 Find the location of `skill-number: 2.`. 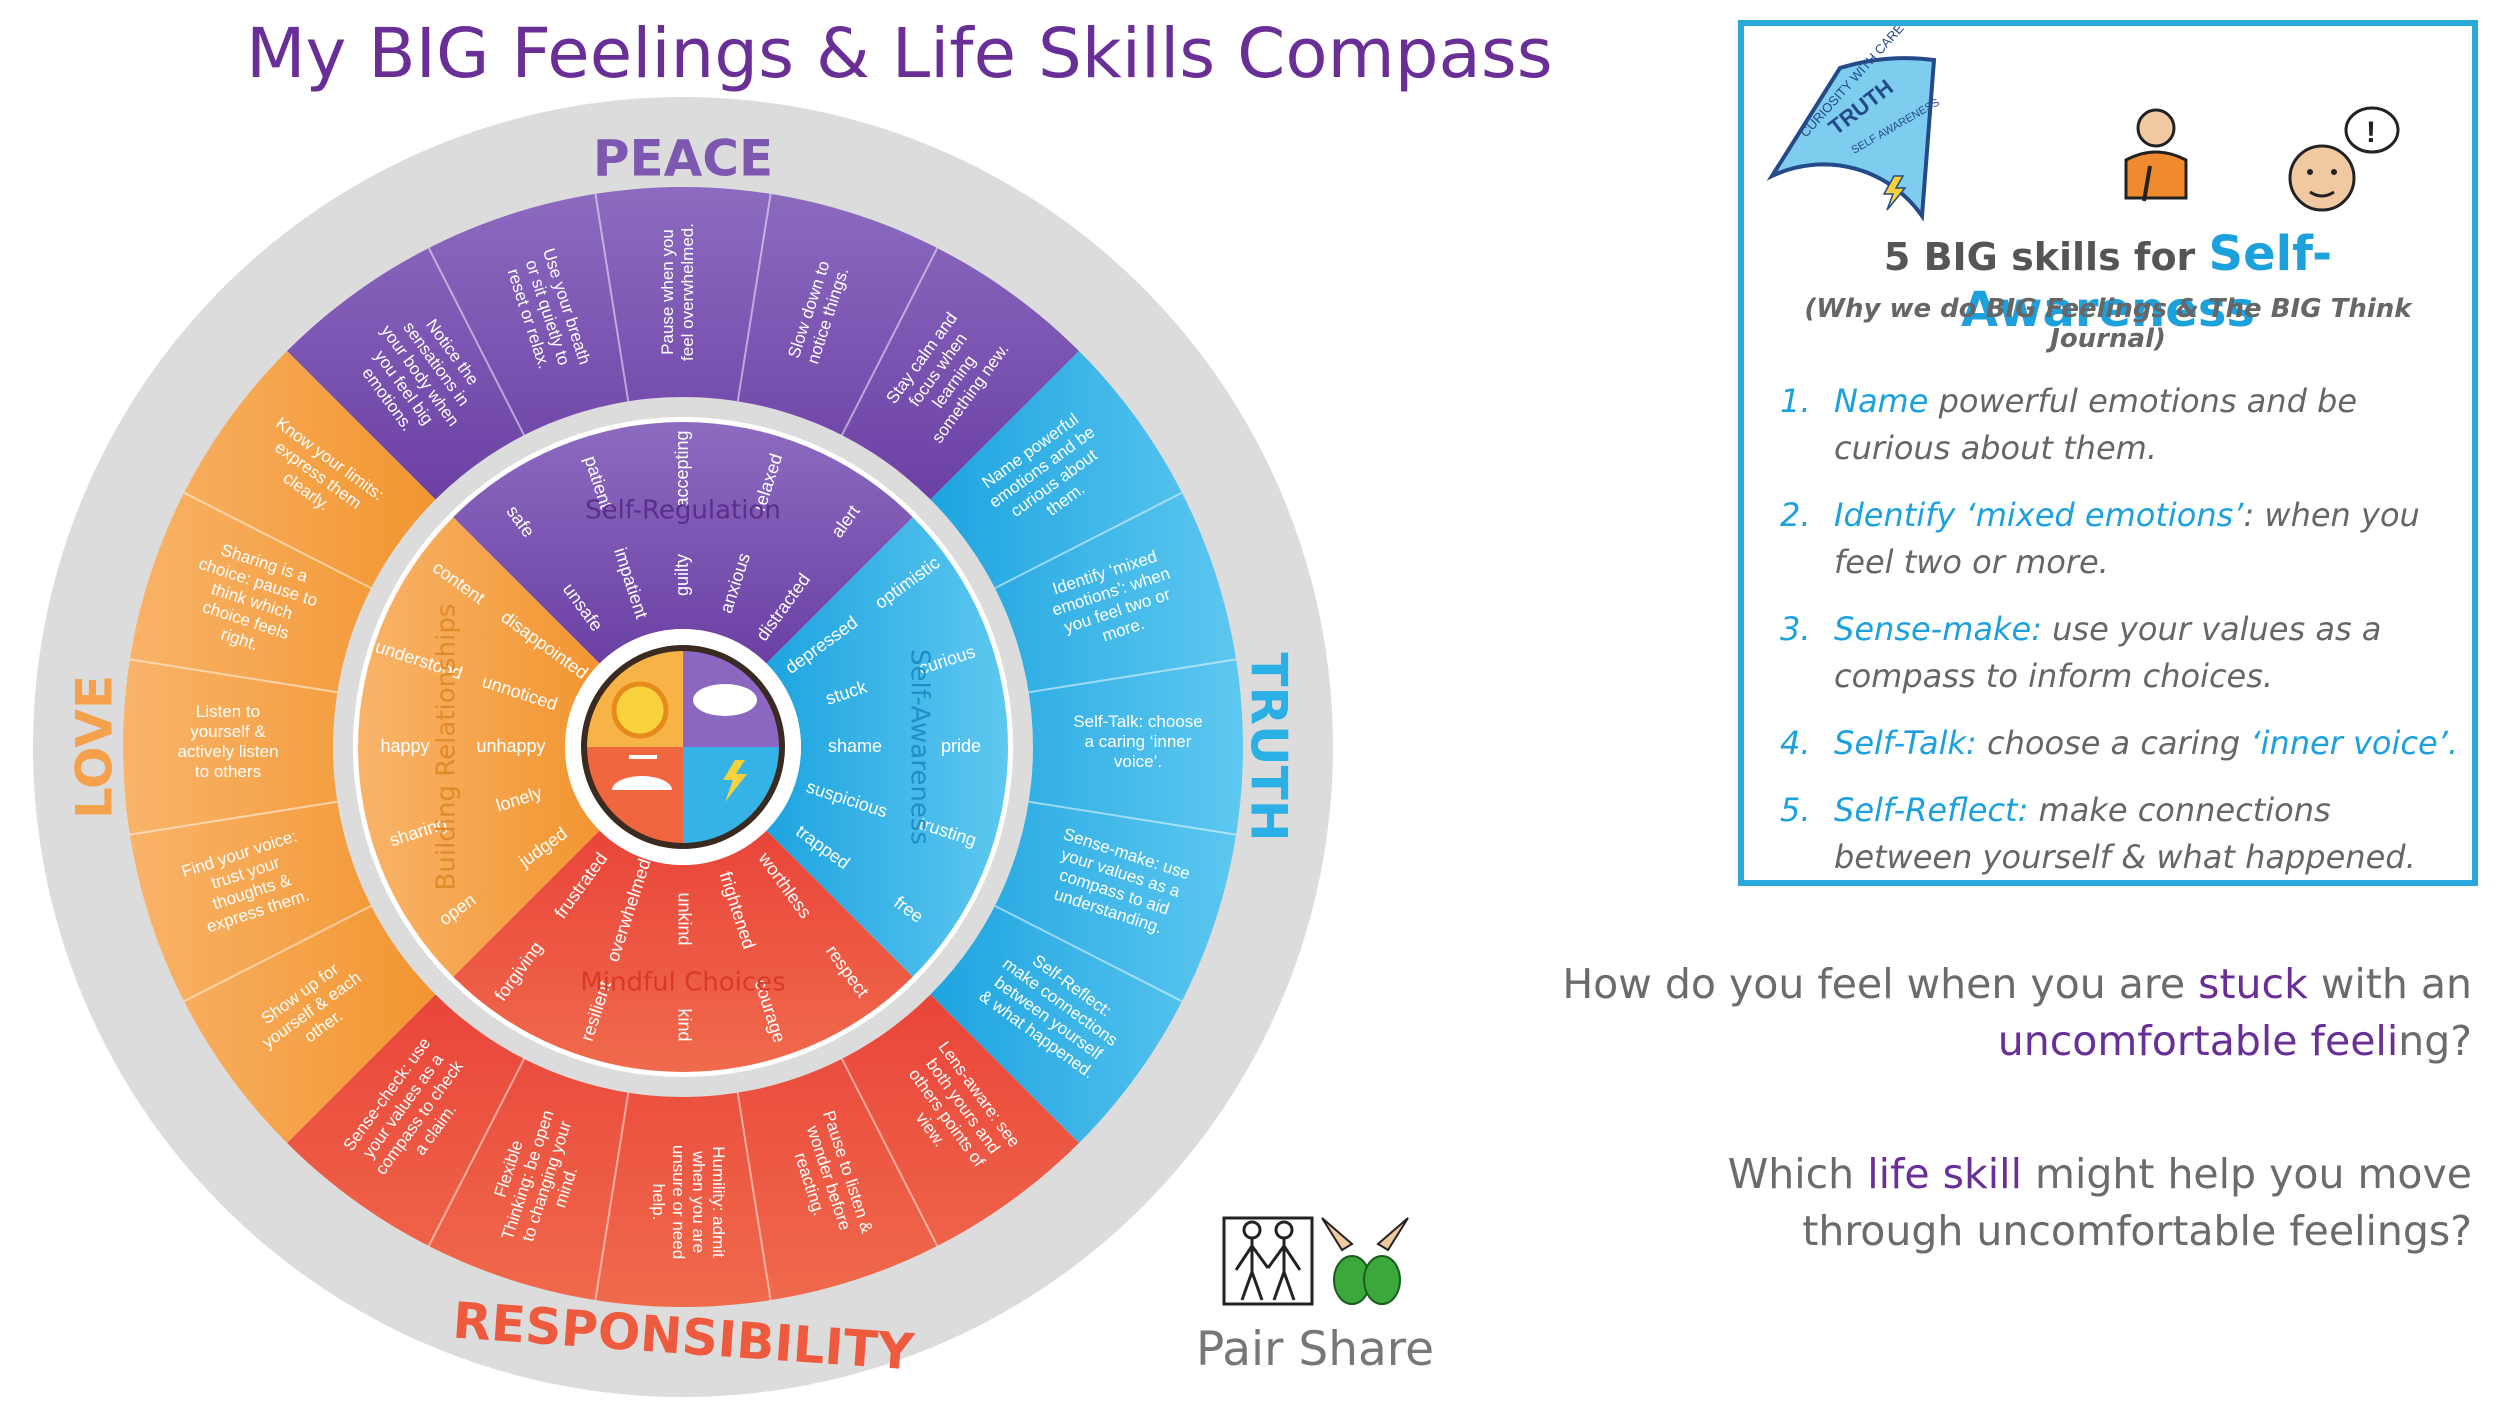

skill-number: 2. is located at coordinates (1795, 515).